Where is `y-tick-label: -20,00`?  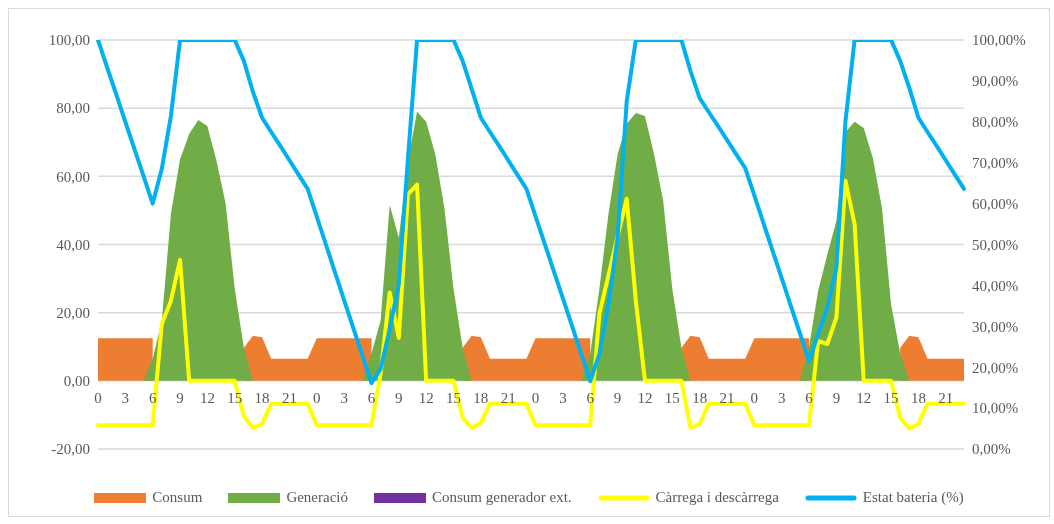
y-tick-label: -20,00 is located at coordinates (70, 449).